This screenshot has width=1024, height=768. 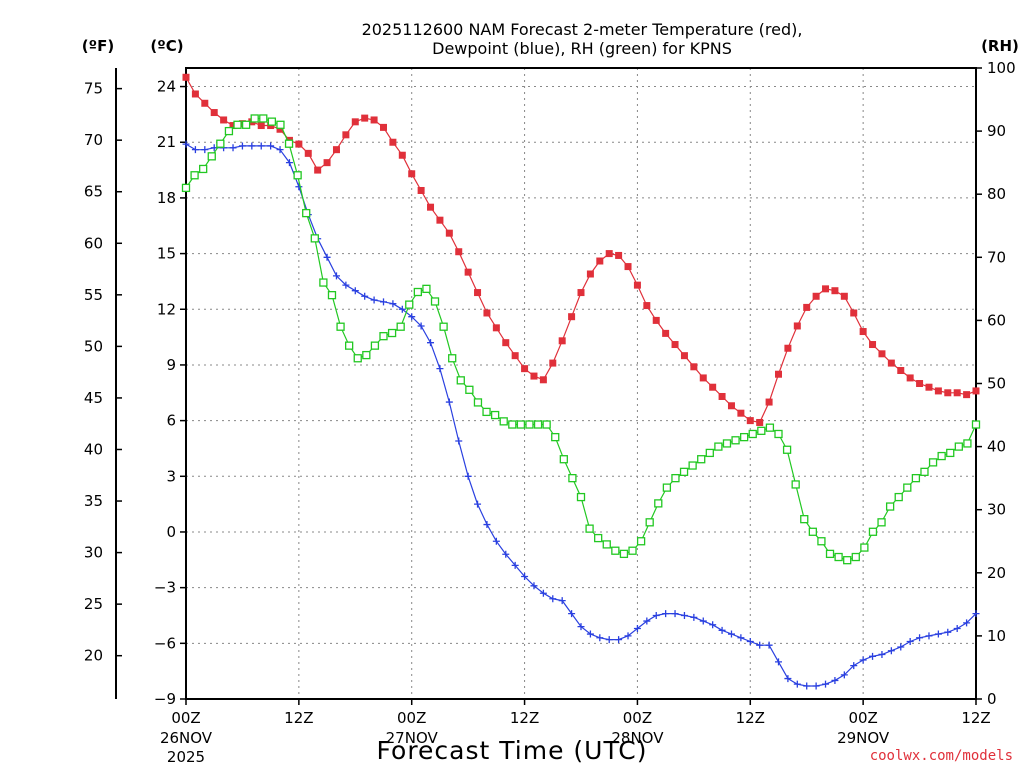 What do you see at coordinates (996, 257) in the screenshot?
I see `rh-tick-label: 70` at bounding box center [996, 257].